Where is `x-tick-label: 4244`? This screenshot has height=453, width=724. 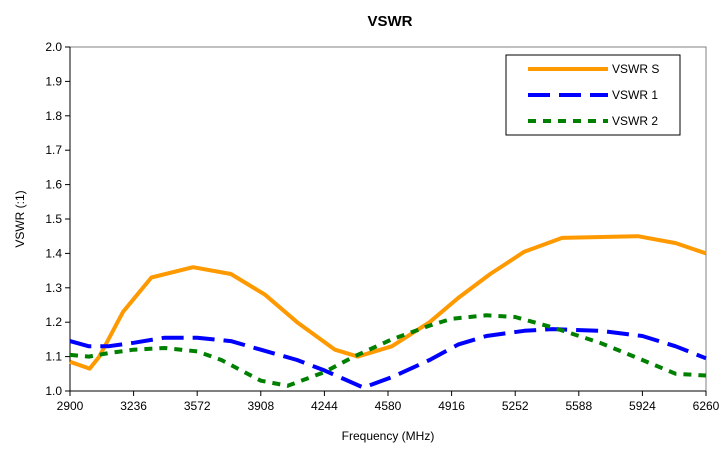 x-tick-label: 4244 is located at coordinates (324, 406).